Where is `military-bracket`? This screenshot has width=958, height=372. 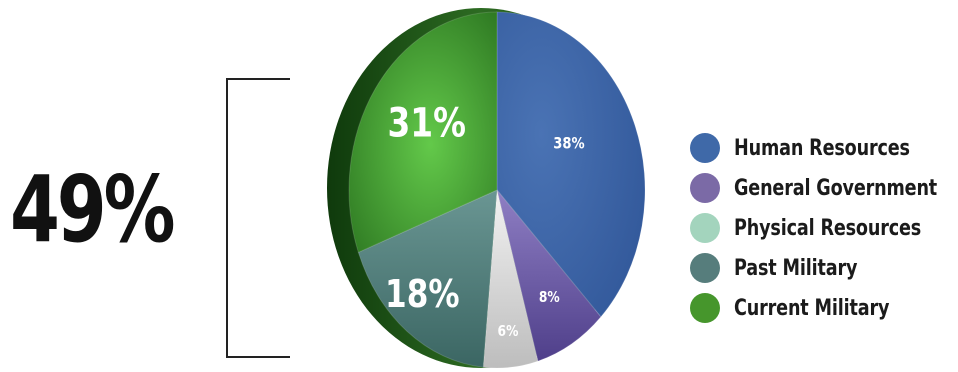
military-bracket is located at coordinates (258, 218).